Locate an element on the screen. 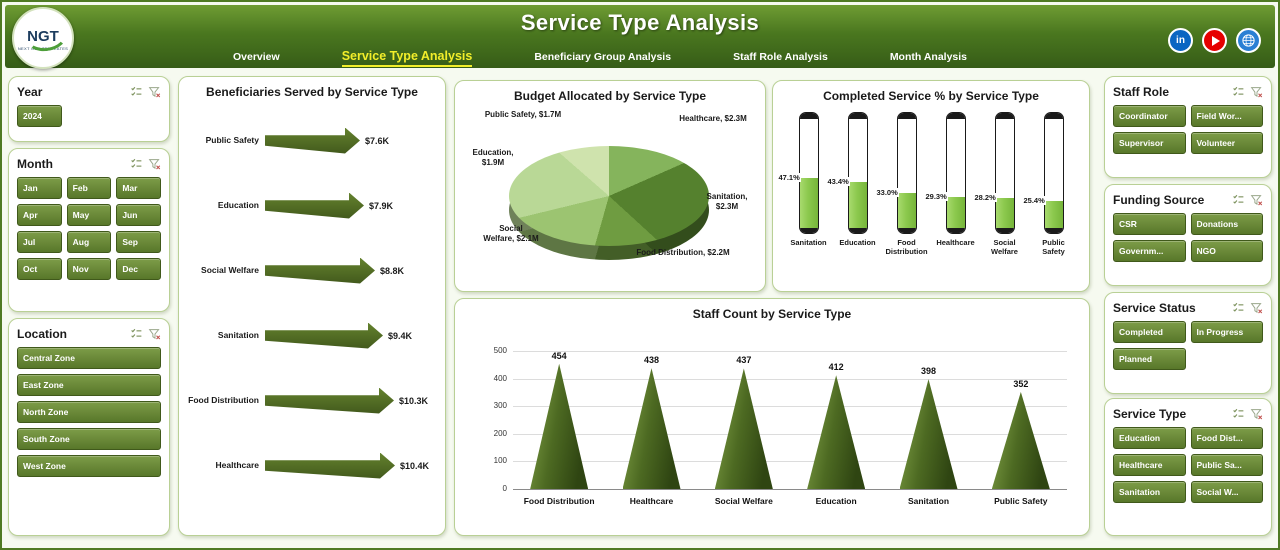 The image size is (1280, 550). y-axis-tick: 500 is located at coordinates (500, 350).